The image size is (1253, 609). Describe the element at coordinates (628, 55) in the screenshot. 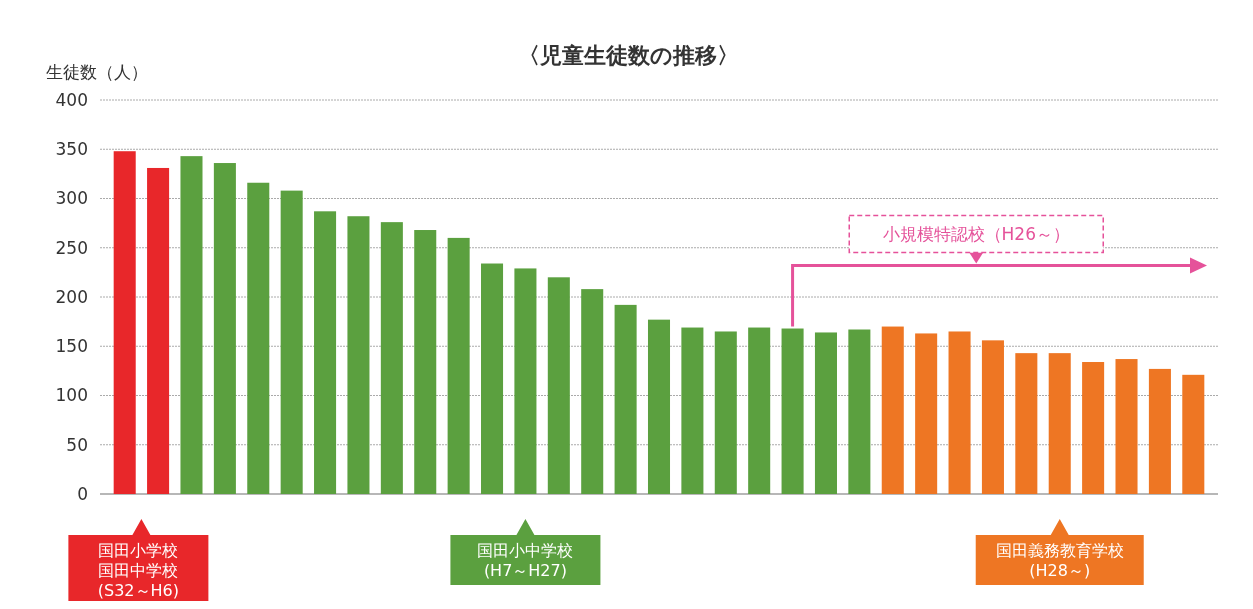

I see `chart-title: 〈児童生徒数の推移〉` at that location.